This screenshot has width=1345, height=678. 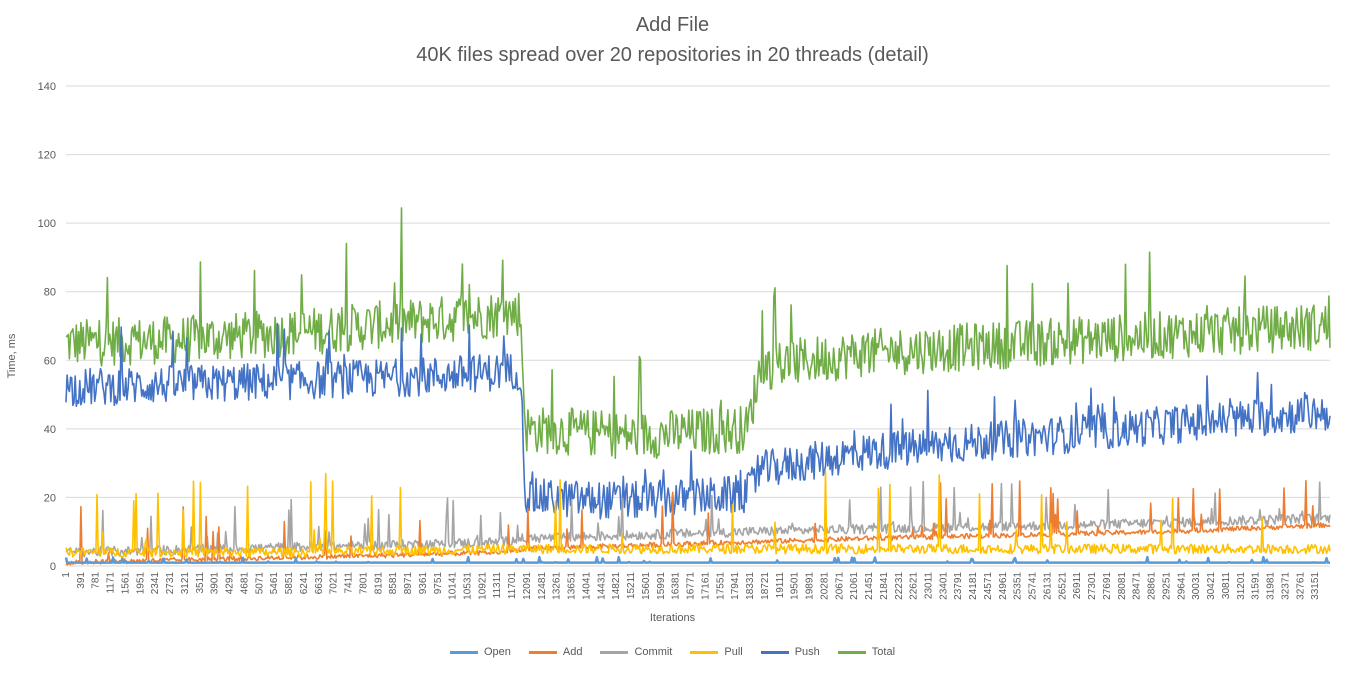 I want to click on legend-entry-open: Open, so click(x=480, y=652).